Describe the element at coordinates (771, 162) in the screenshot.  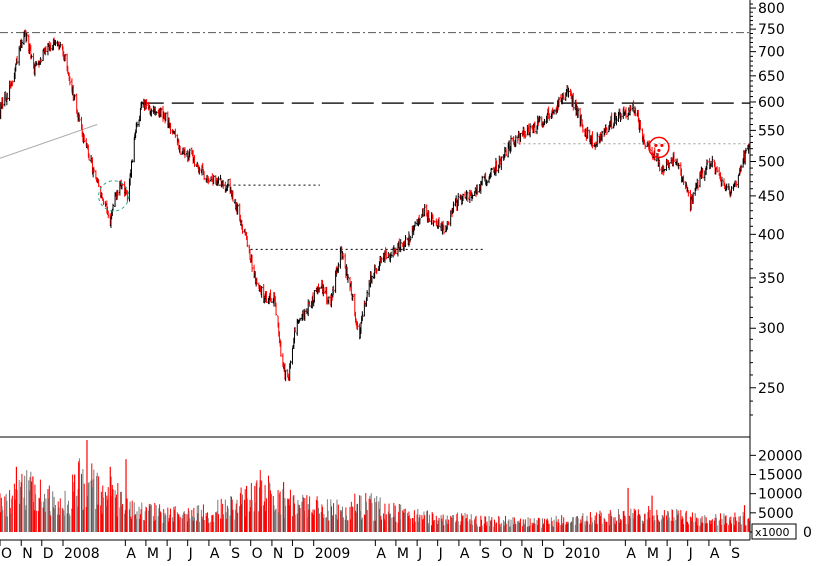
I see `price-tick-label: 500` at that location.